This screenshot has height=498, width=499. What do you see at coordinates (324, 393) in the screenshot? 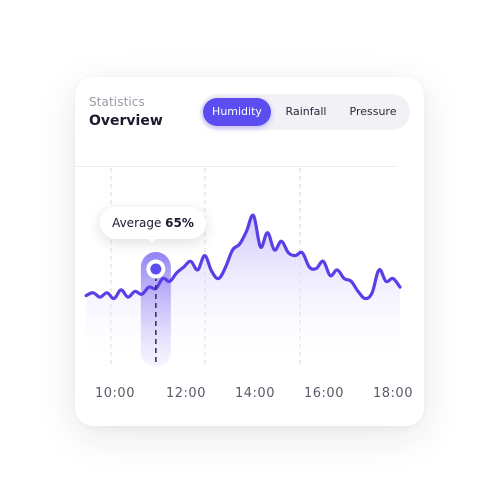
I see `x-tick-label: 16:00` at bounding box center [324, 393].